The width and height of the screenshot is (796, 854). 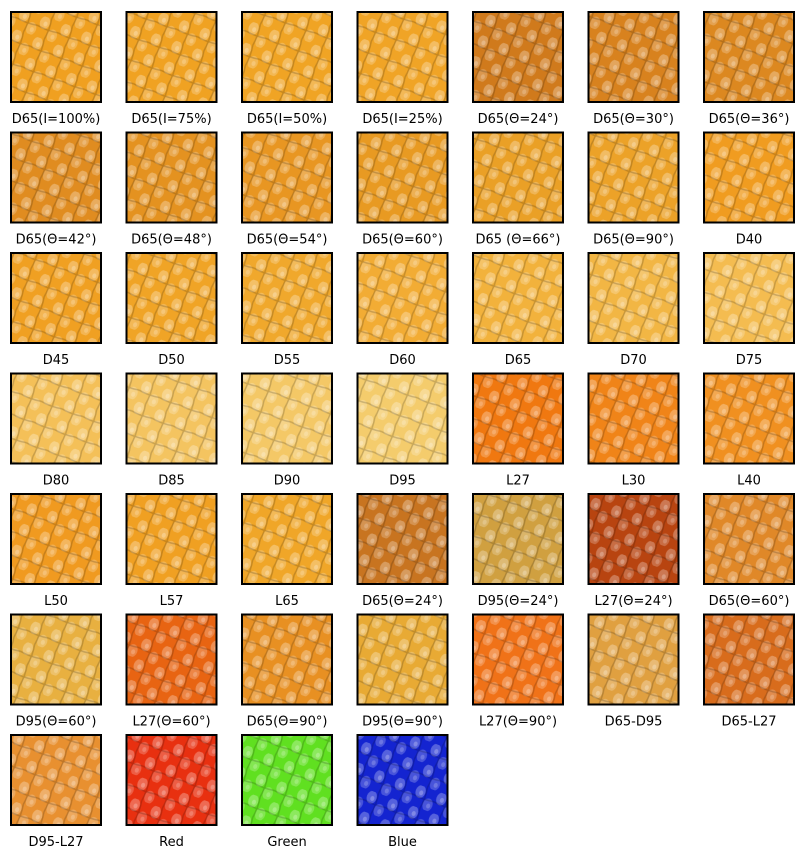 I want to click on tile-label: D65(I=50%), so click(x=287, y=119).